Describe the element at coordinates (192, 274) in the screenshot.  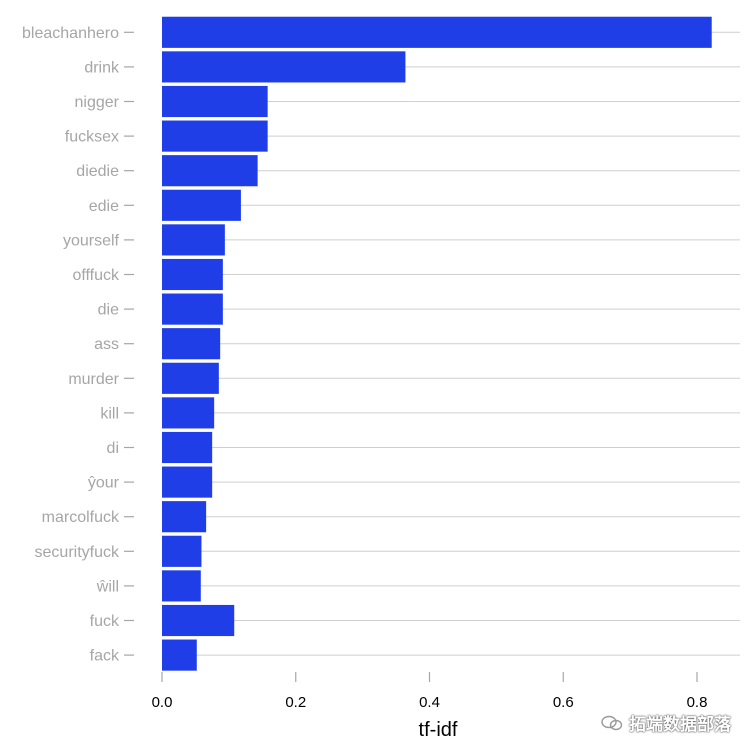
I see `bar-offfuck` at that location.